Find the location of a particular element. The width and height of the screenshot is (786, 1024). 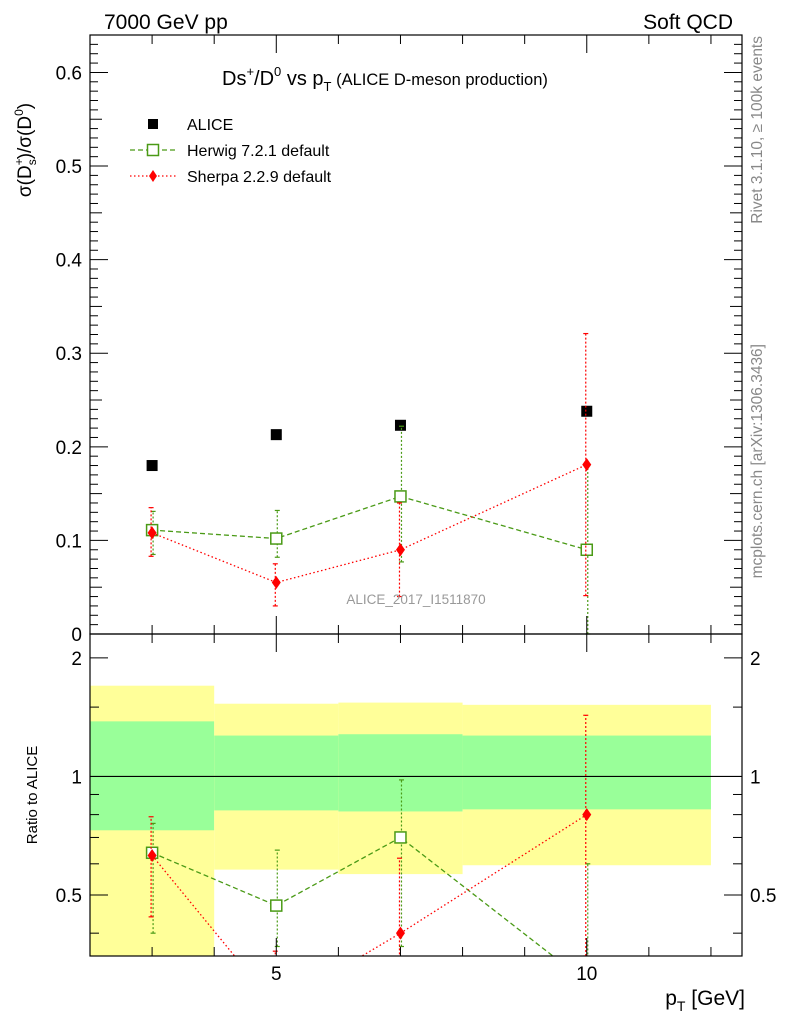

legend-marker-herwig is located at coordinates (153, 150).